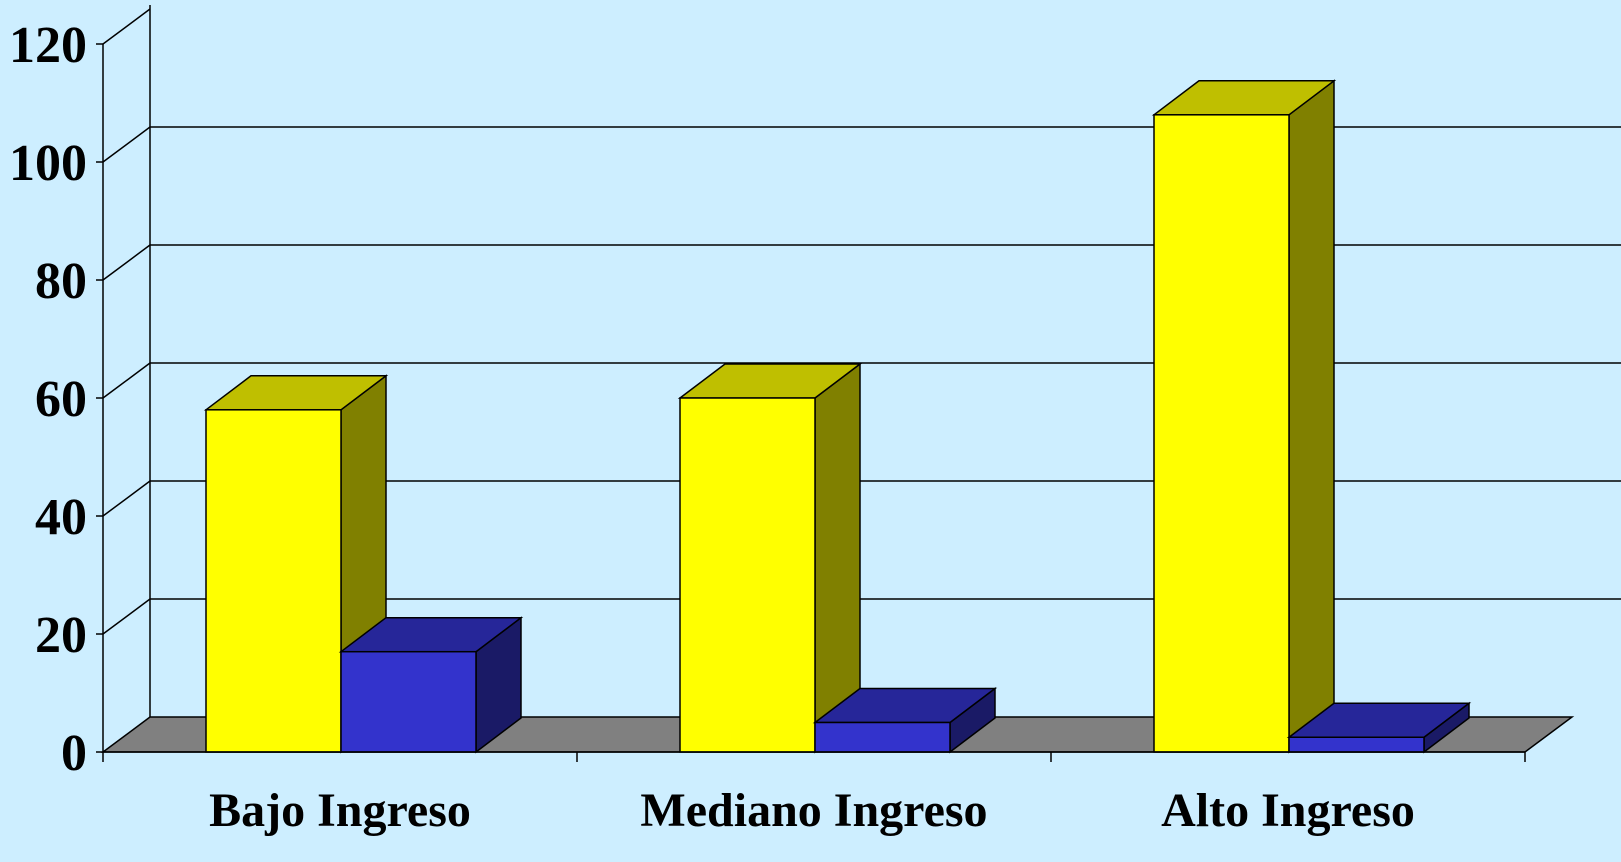  I want to click on y-tick-label: 20, so click(61, 635).